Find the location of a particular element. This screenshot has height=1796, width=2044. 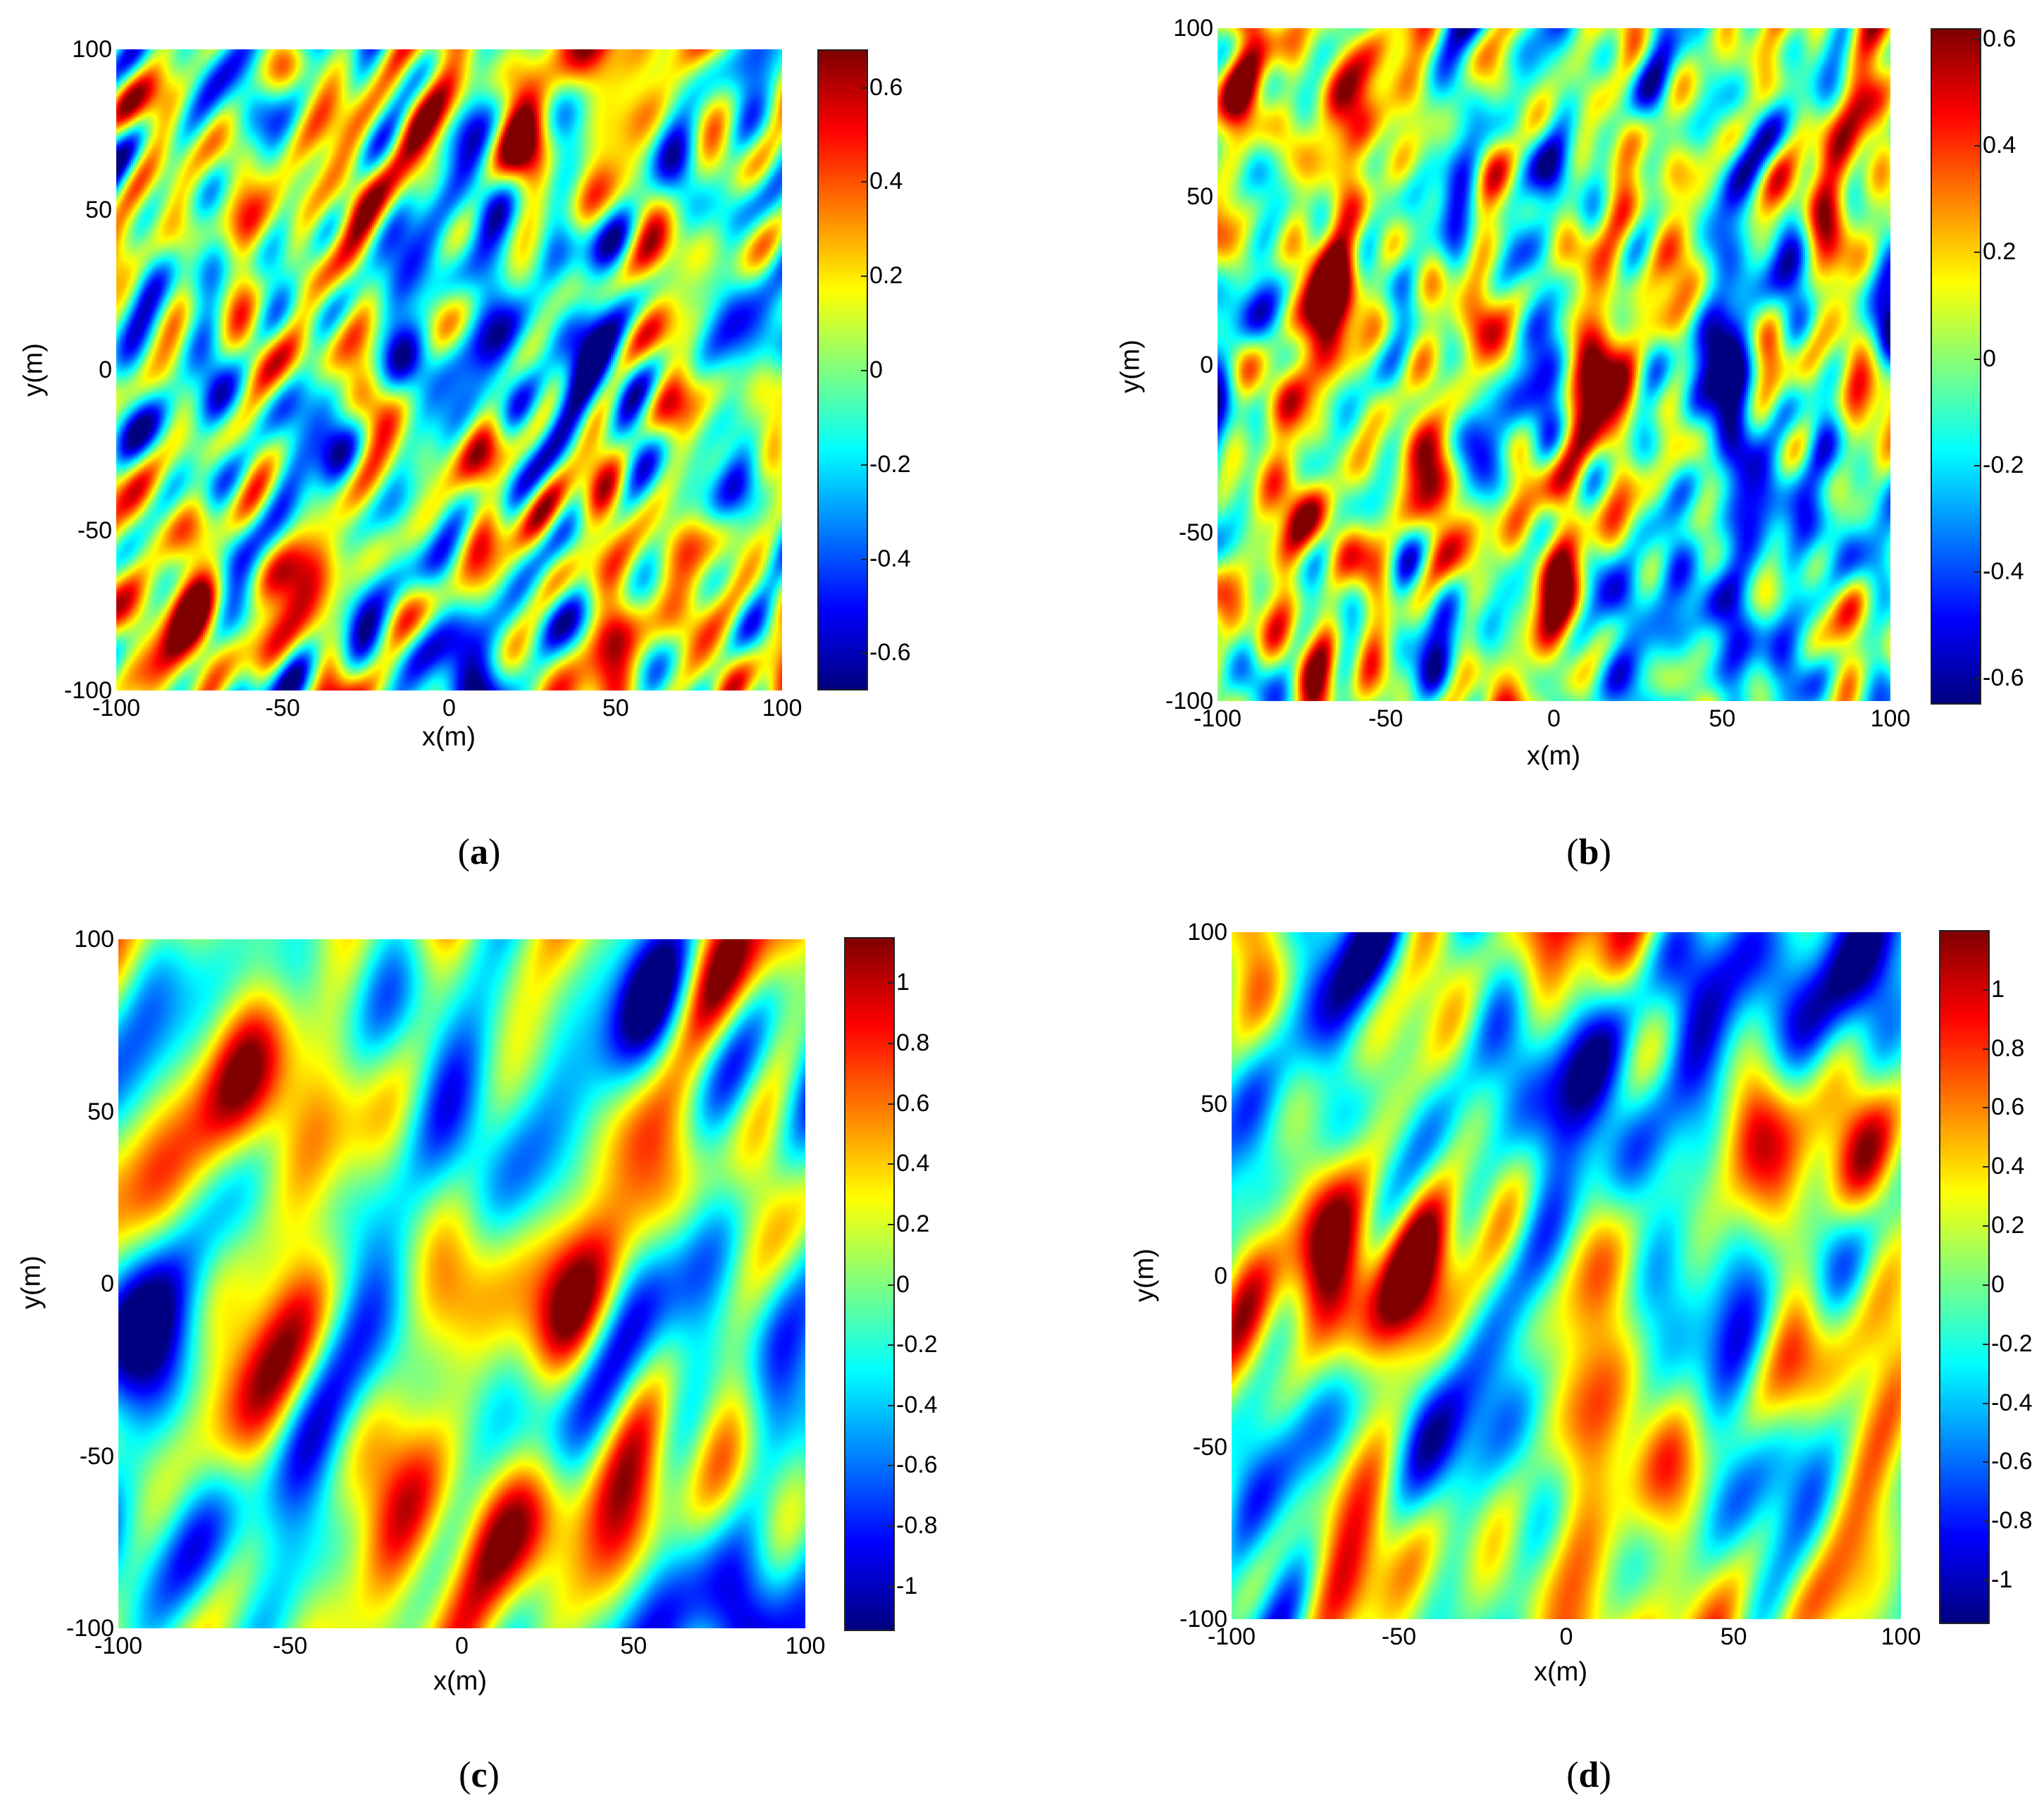

colorbar-a is located at coordinates (843, 369).